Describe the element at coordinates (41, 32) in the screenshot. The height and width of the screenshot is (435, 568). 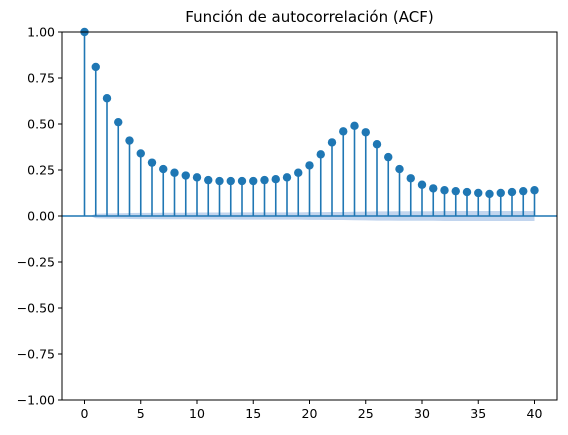
I see `y-tick-label: 1.00` at that location.